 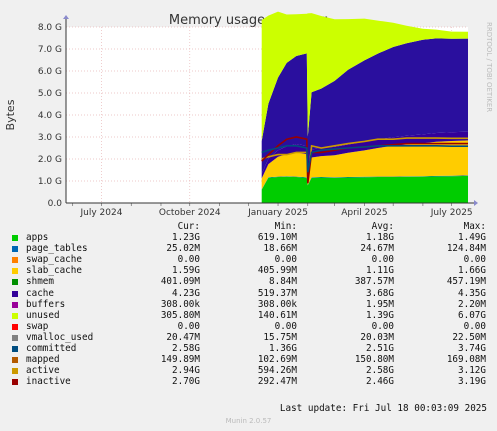 I want to click on legend-cur: 305.80M, so click(x=180, y=315).